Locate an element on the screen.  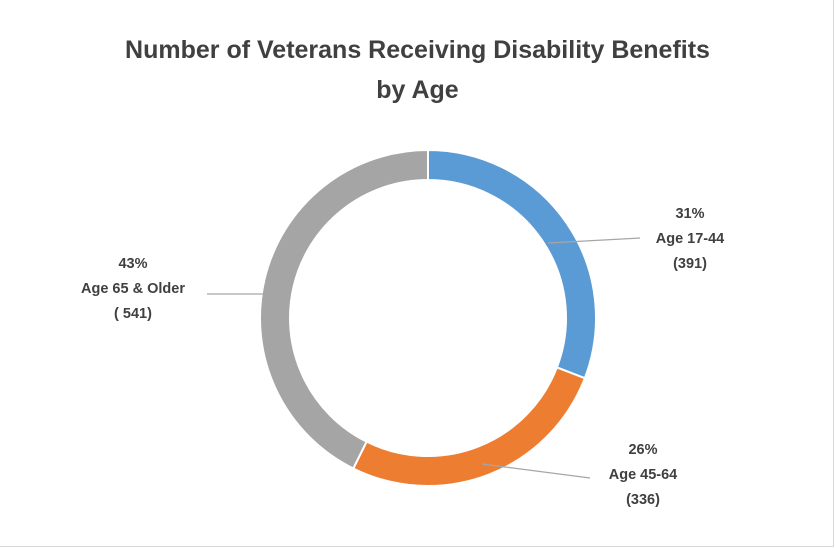
data-label-percent-age-65-older: 43% is located at coordinates (132, 264).